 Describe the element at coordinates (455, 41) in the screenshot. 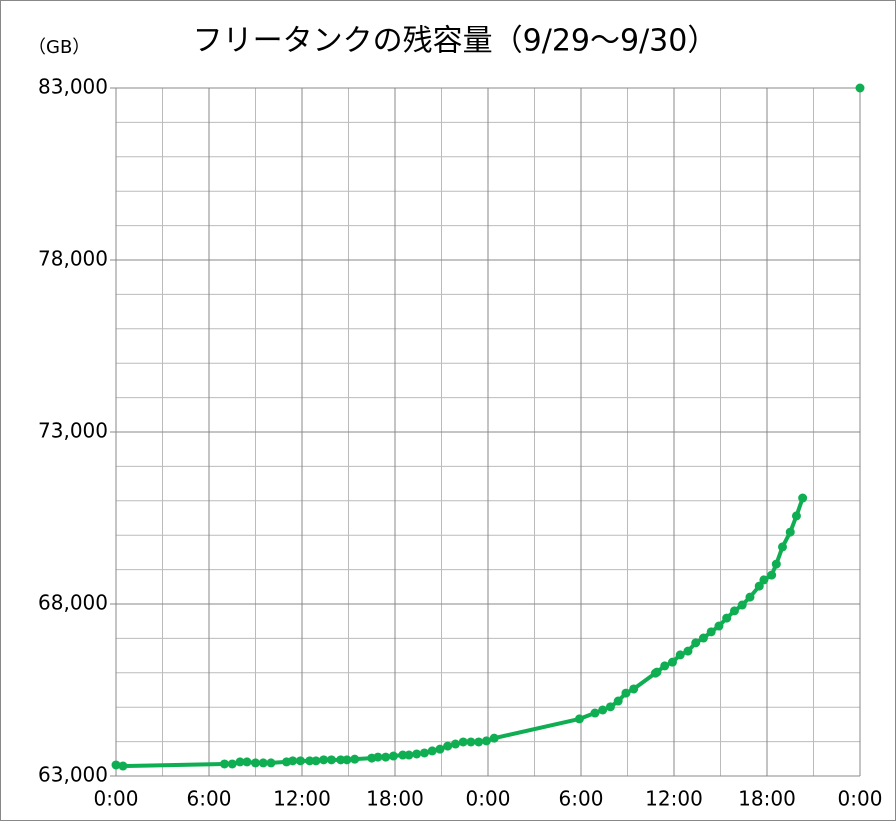

I see `chart-title: フリータンクの残容量（9/29～9/30）` at that location.